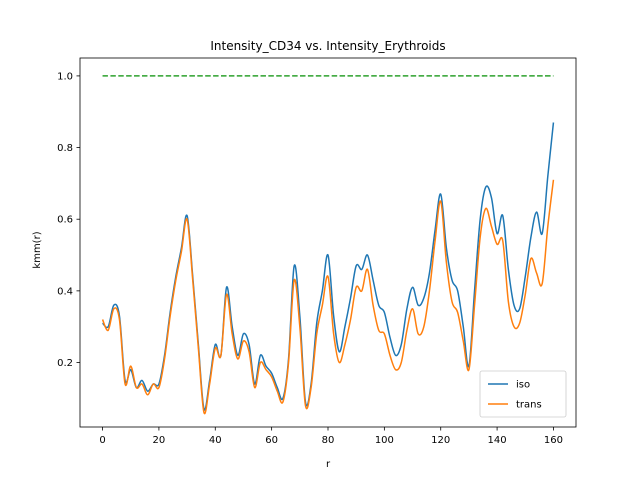  What do you see at coordinates (529, 405) in the screenshot?
I see `legend-label-trans: trans` at bounding box center [529, 405].